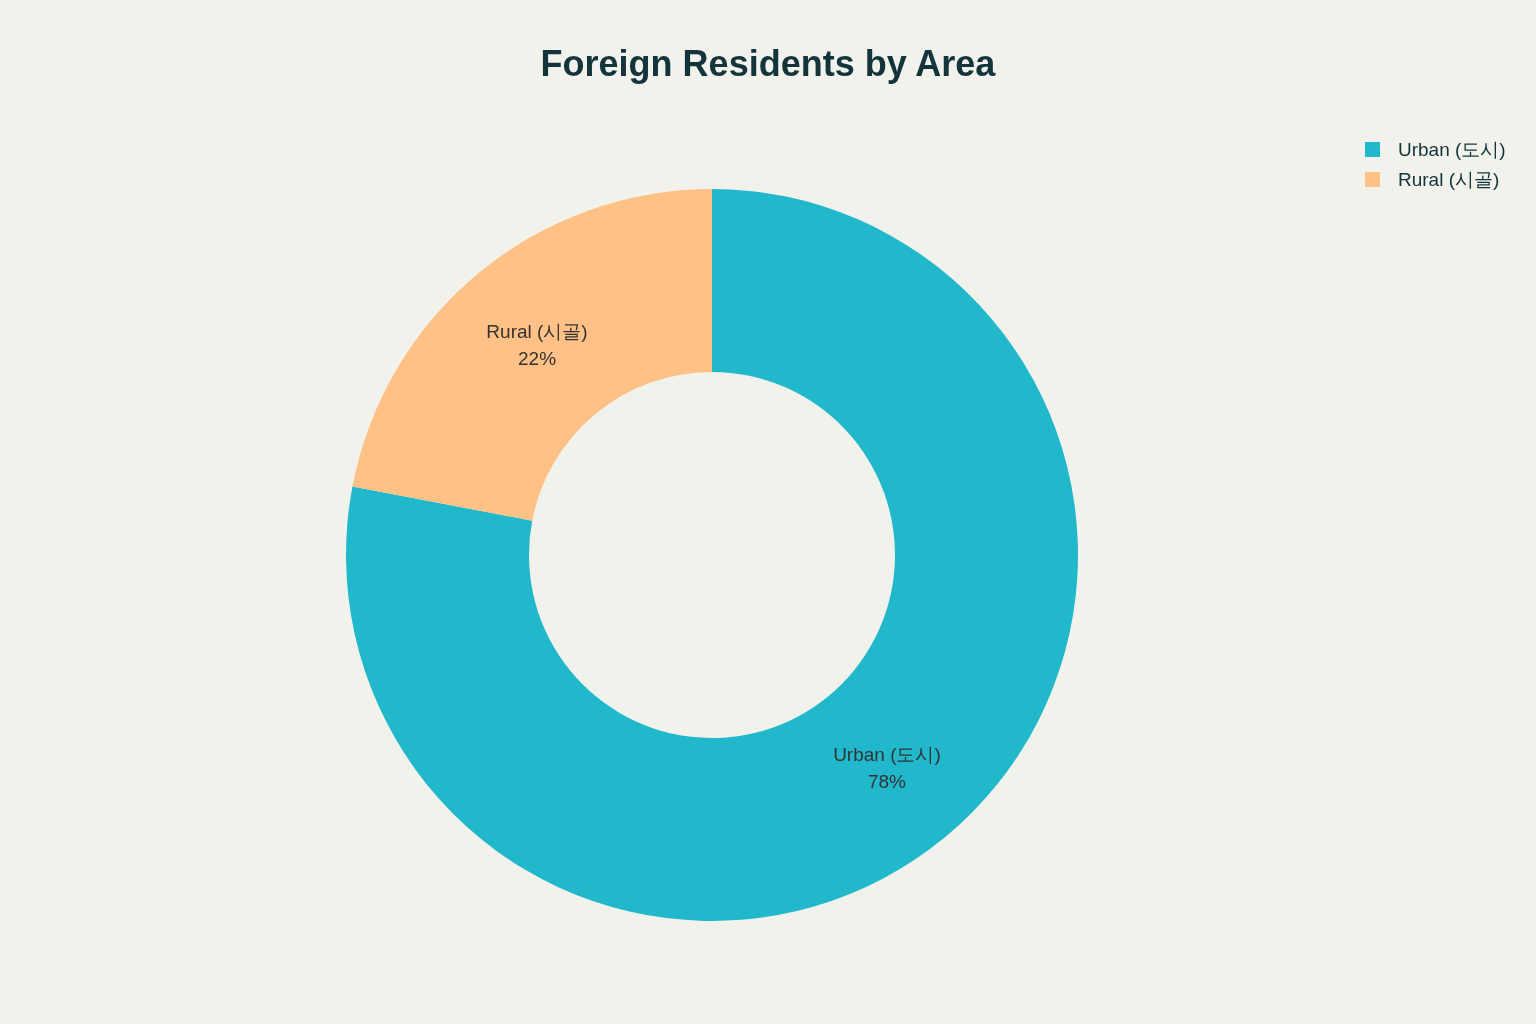 Image resolution: width=1536 pixels, height=1024 pixels. What do you see at coordinates (1452, 149) in the screenshot?
I see `legend-label: Urban (도시)` at bounding box center [1452, 149].